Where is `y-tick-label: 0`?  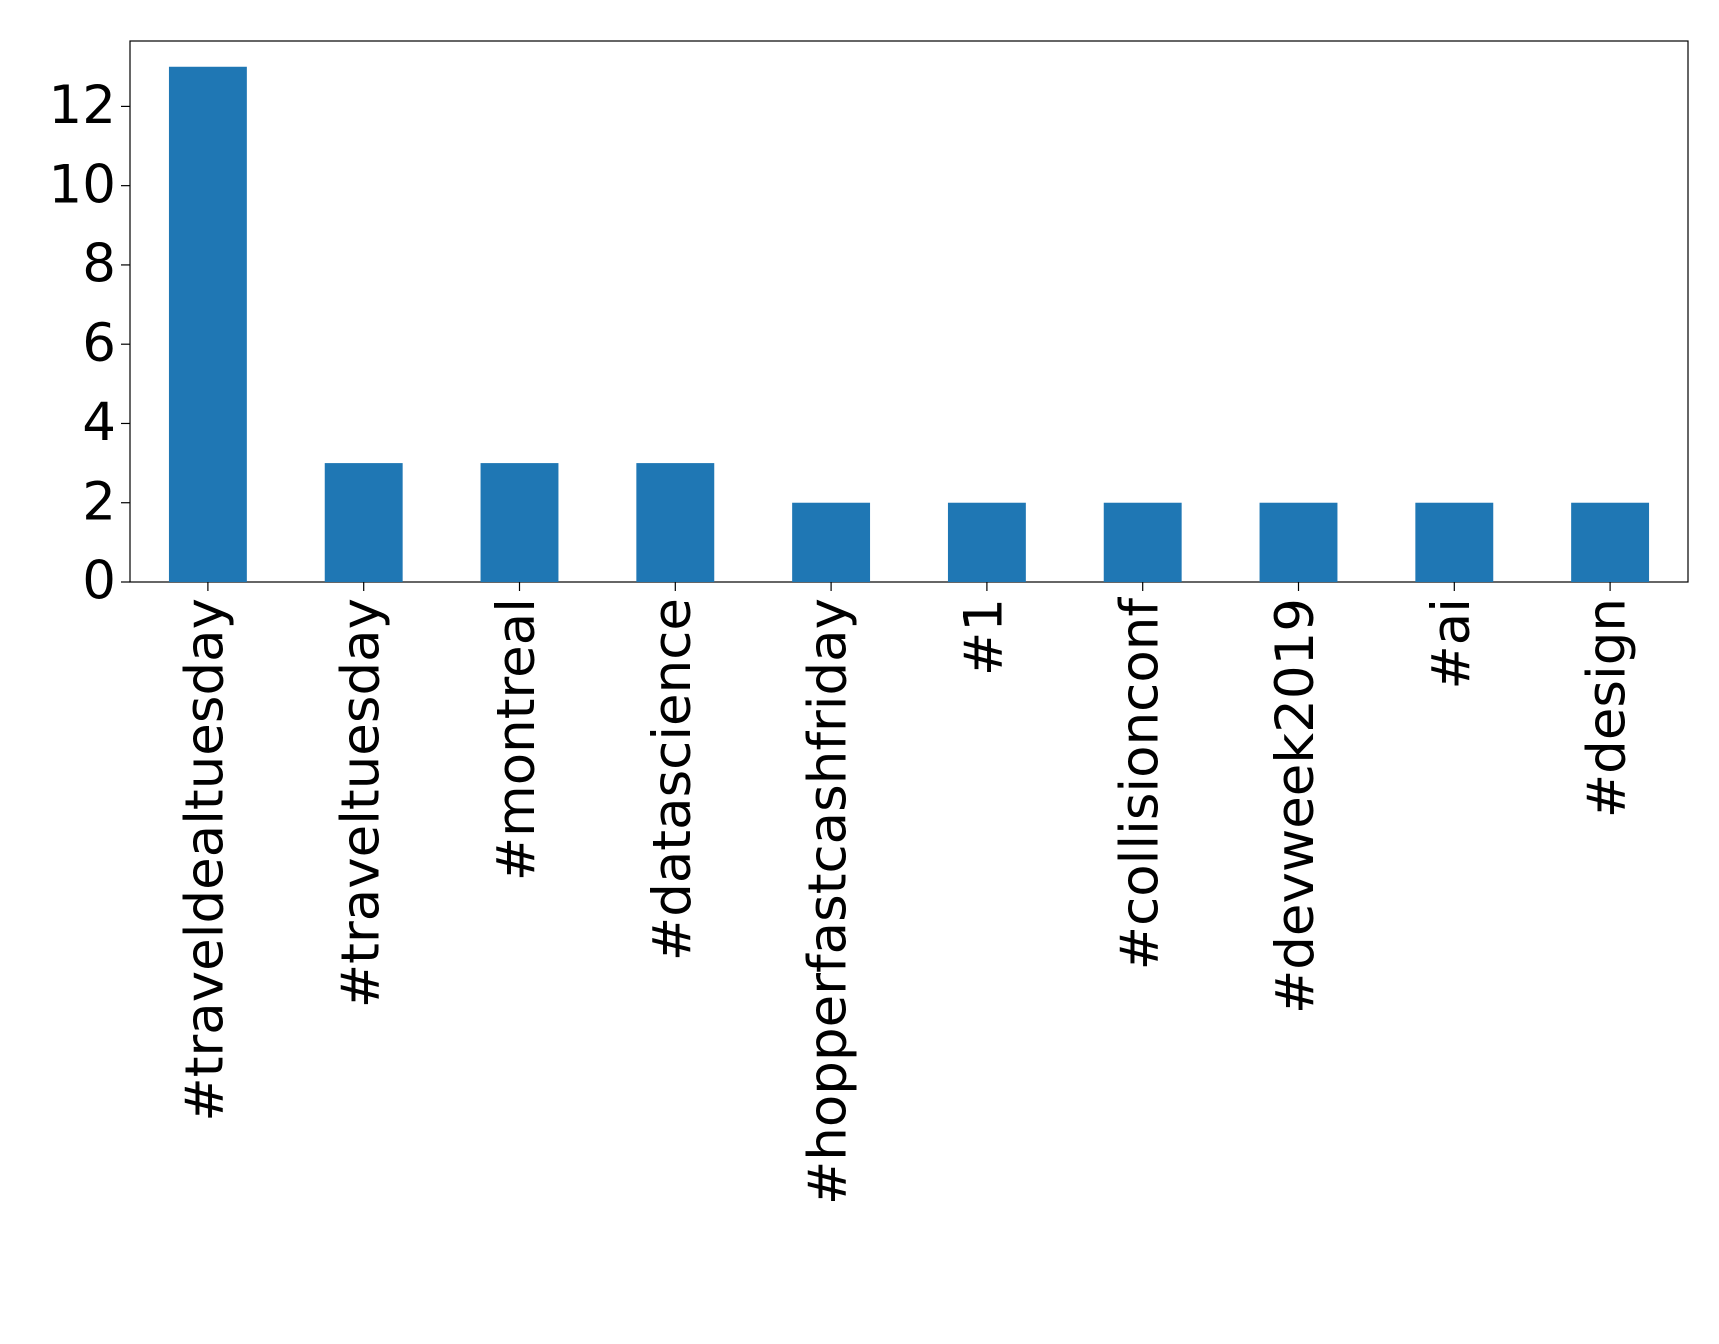
y-tick-label: 0 is located at coordinates (99, 581).